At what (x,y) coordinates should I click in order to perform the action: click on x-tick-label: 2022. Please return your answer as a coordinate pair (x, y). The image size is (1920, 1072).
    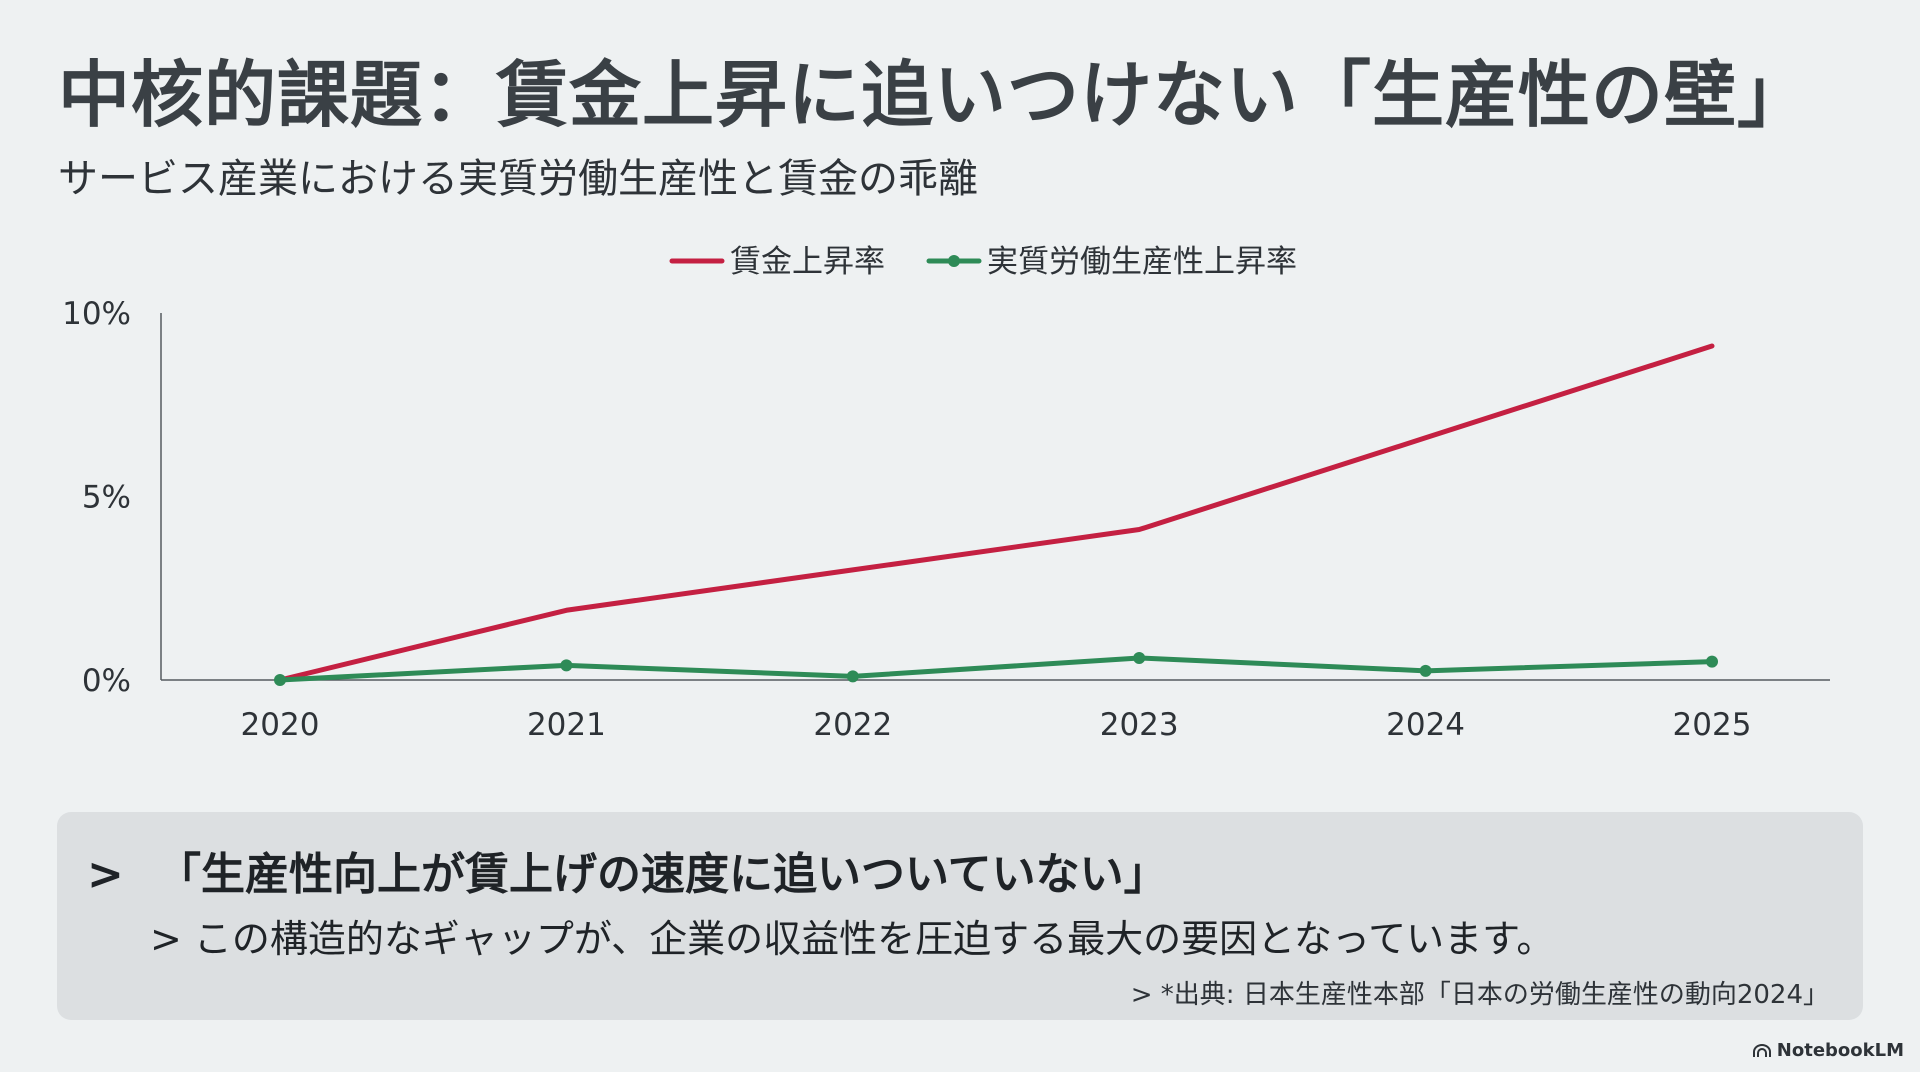
    Looking at the image, I should click on (852, 725).